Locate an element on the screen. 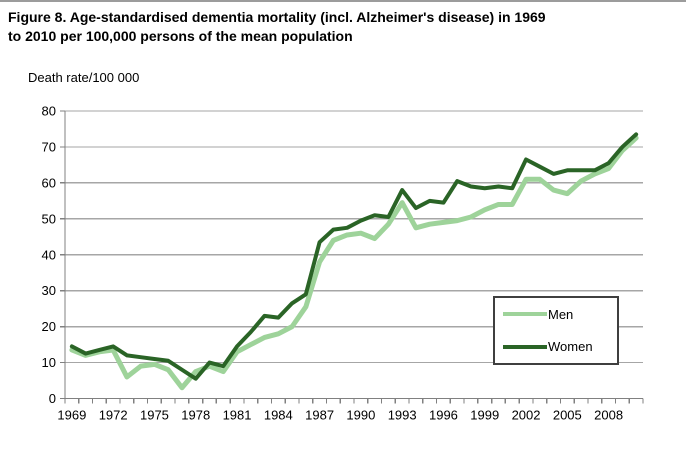 The image size is (686, 453). x-tick-label: 2008 is located at coordinates (608, 415).